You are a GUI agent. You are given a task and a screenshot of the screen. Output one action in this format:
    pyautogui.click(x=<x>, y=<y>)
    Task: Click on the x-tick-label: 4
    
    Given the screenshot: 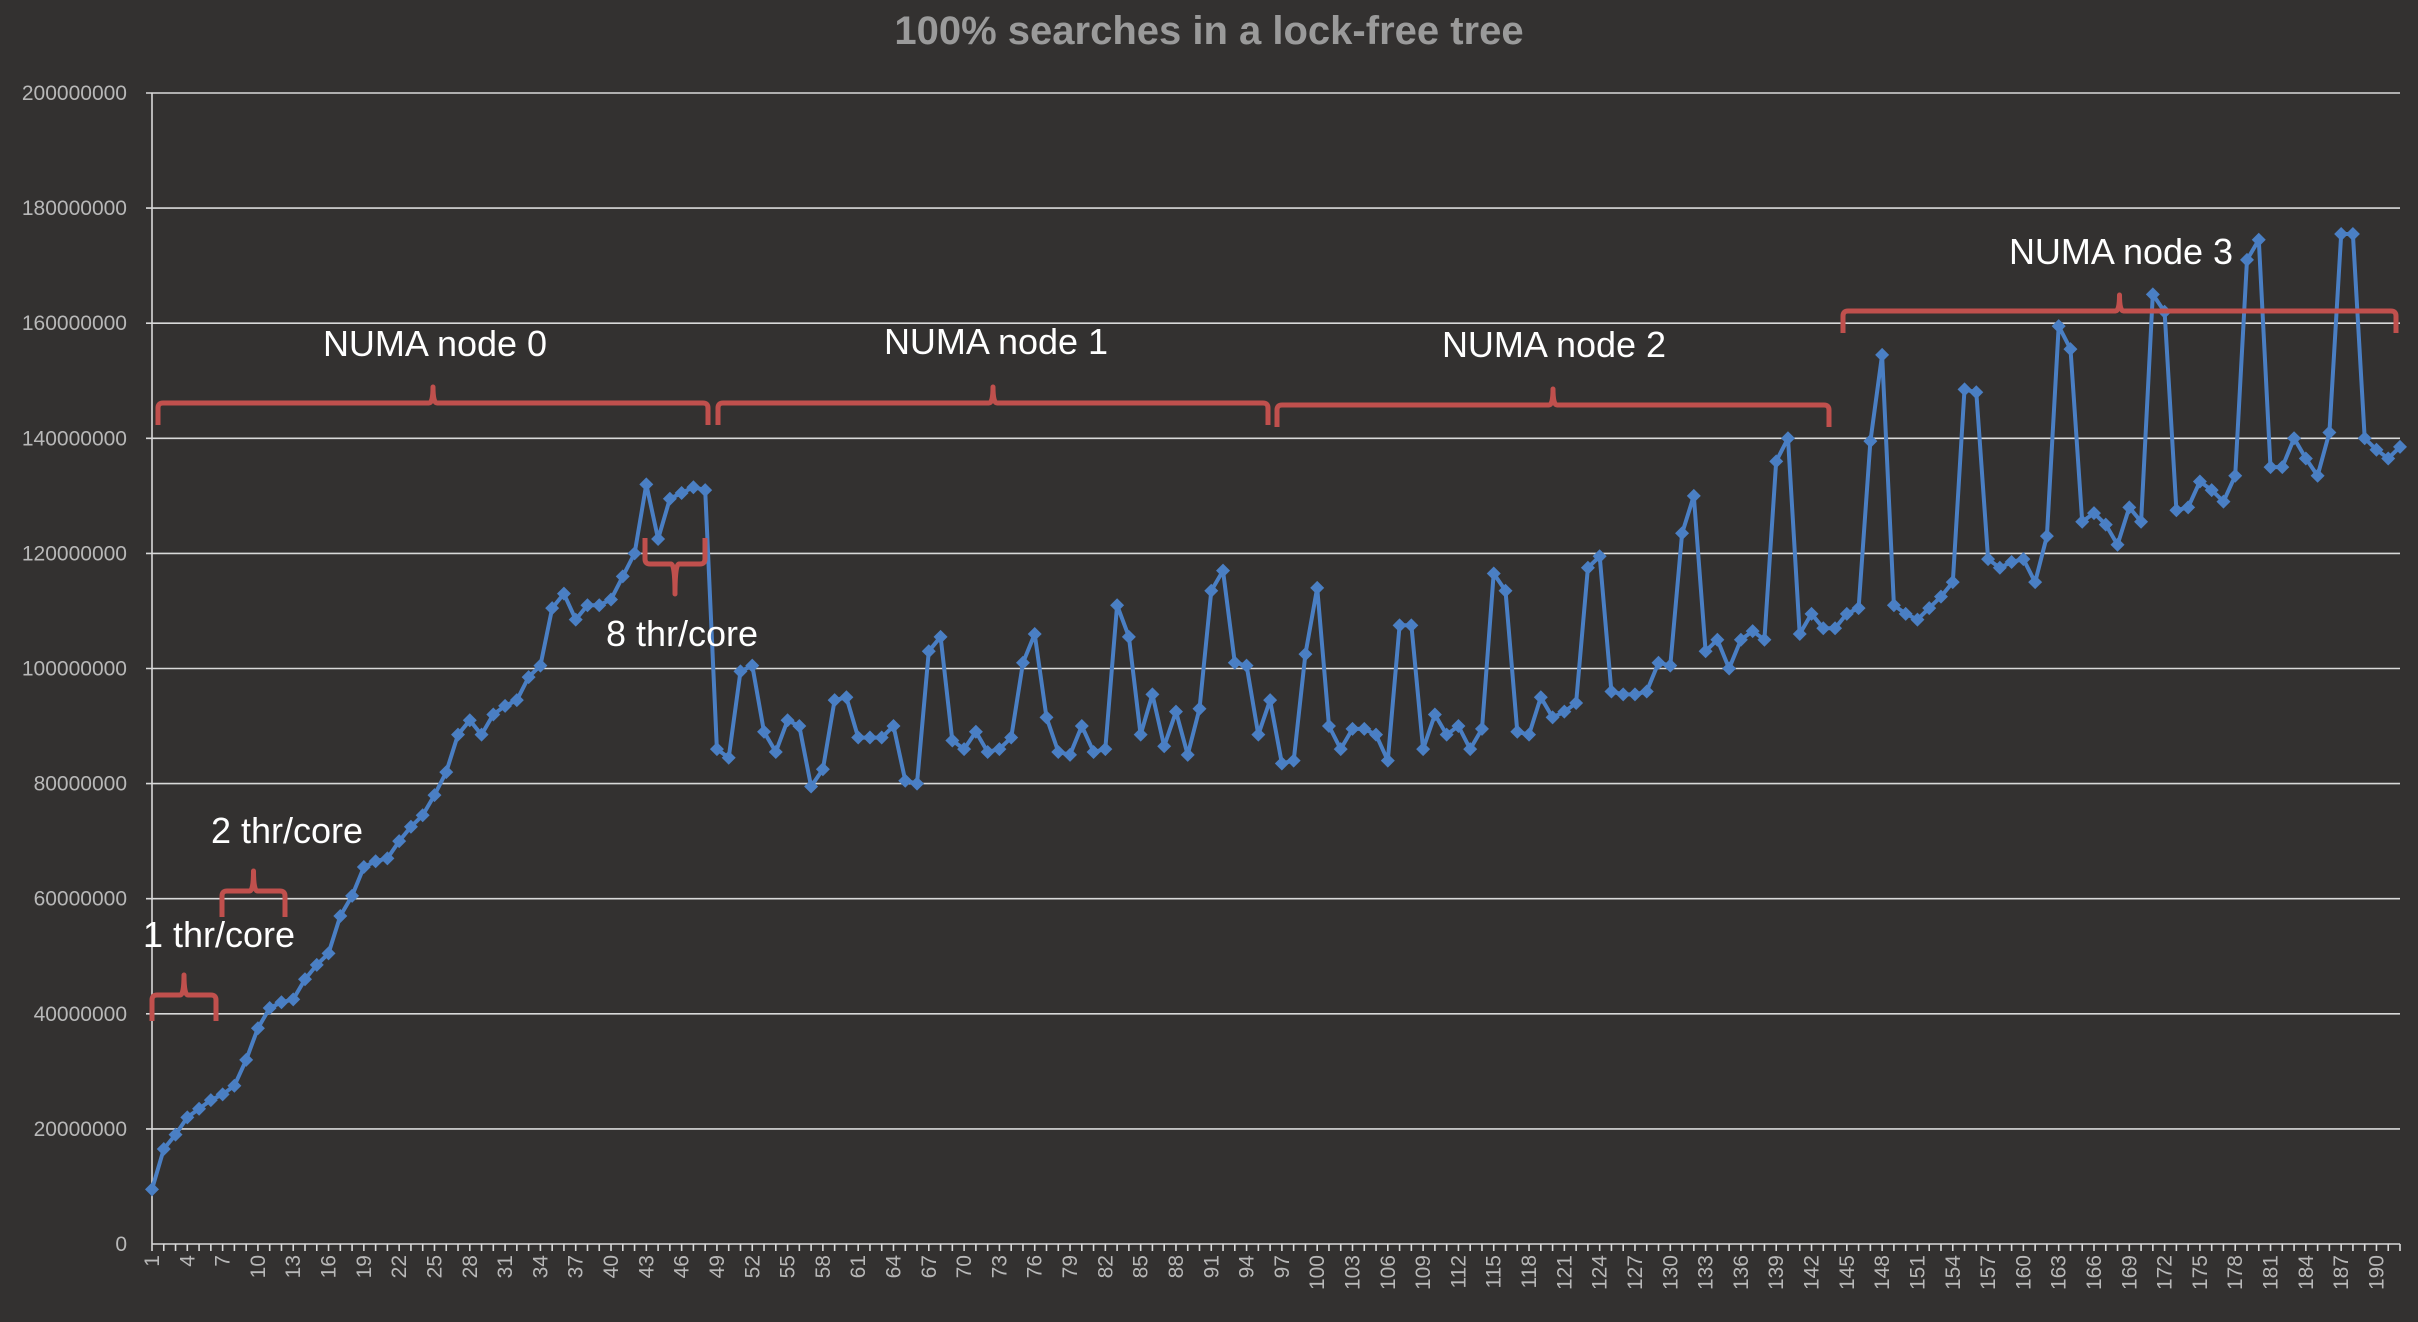 What is the action you would take?
    pyautogui.click(x=187, y=1261)
    